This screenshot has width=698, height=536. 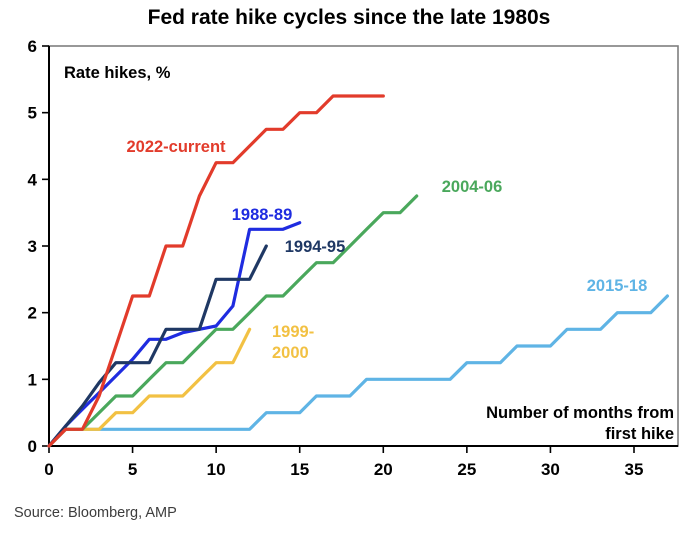 What do you see at coordinates (617, 286) in the screenshot?
I see `series-label-2015-18: 2015-18` at bounding box center [617, 286].